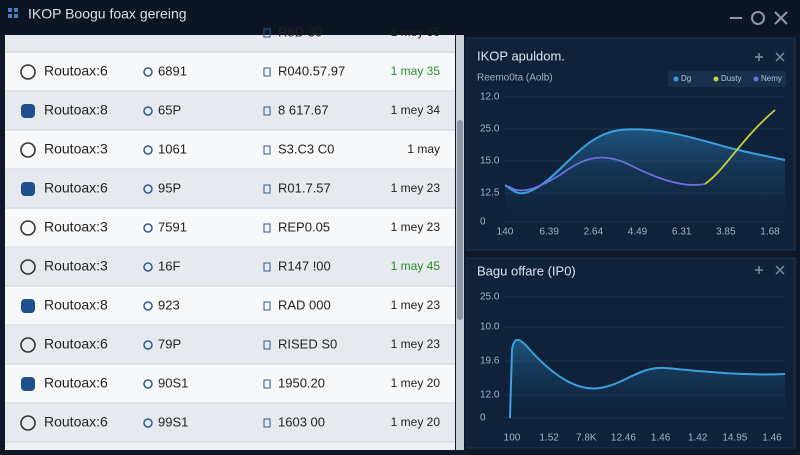 Image resolution: width=800 pixels, height=455 pixels. Describe the element at coordinates (169, 265) in the screenshot. I see `row-id: 16F` at that location.